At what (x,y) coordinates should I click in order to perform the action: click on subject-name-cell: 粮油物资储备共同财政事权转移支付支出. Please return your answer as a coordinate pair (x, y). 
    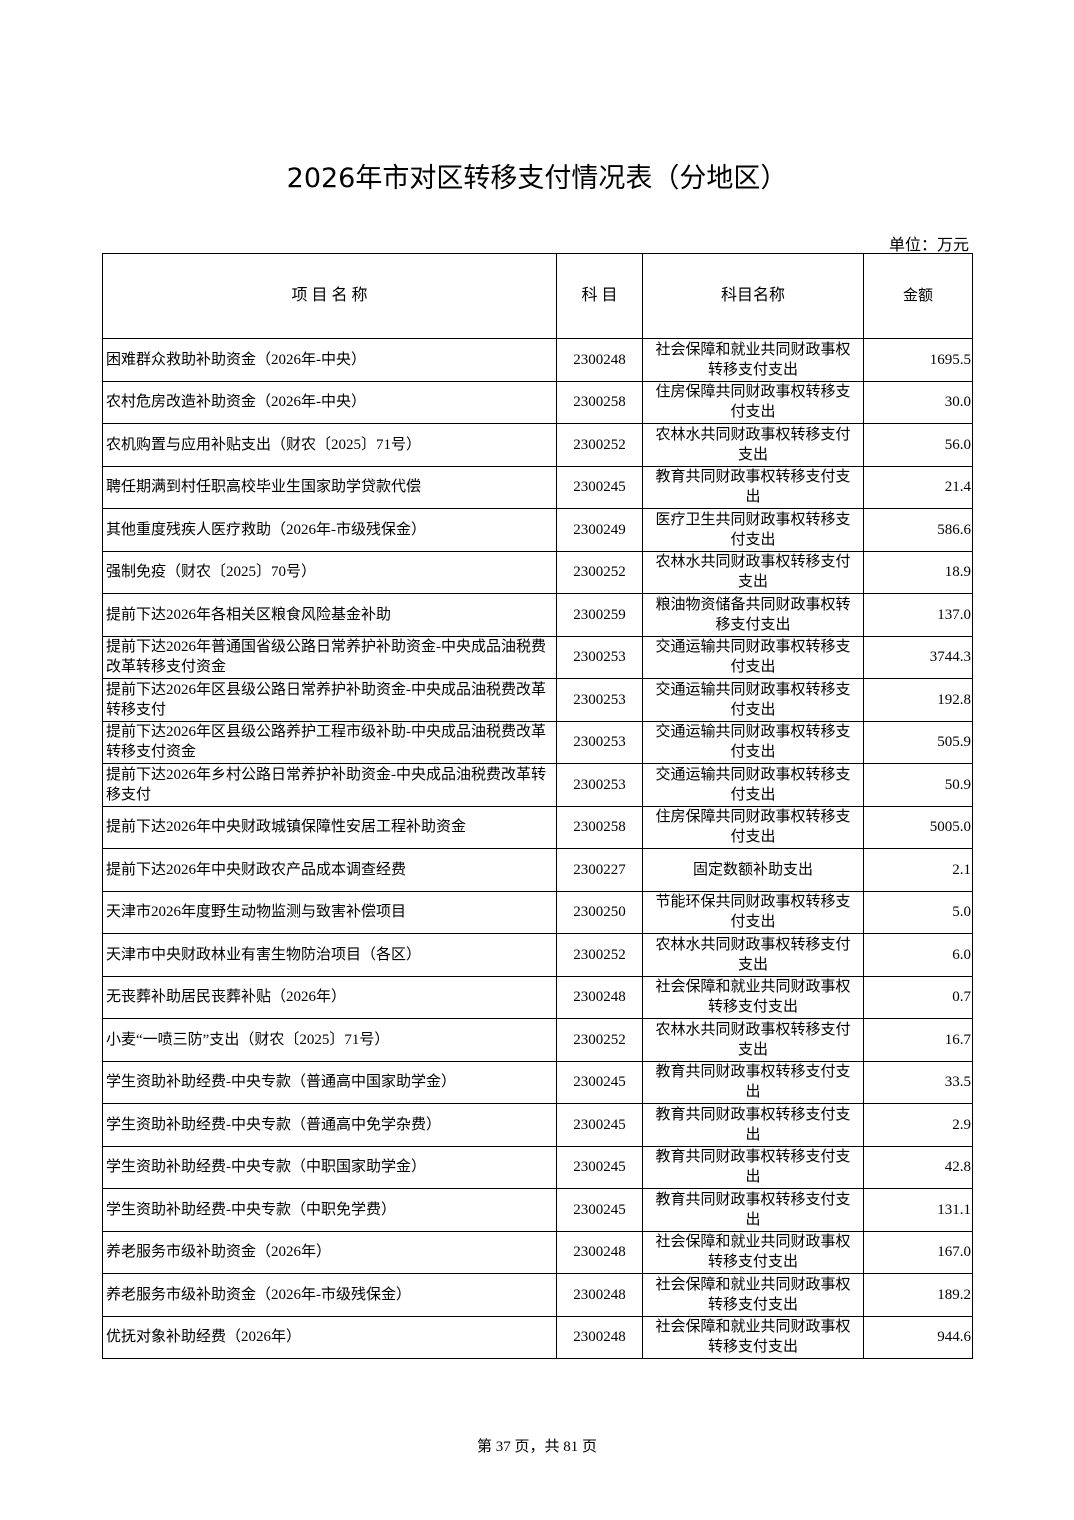
    Looking at the image, I should click on (753, 615).